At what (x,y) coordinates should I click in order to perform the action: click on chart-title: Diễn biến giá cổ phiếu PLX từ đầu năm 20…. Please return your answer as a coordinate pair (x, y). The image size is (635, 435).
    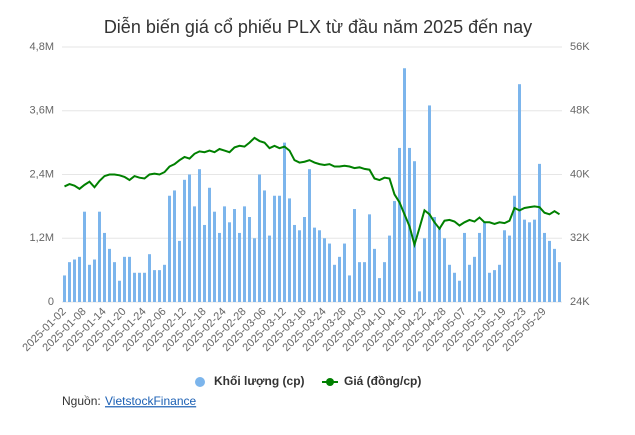
    Looking at the image, I should click on (318, 26).